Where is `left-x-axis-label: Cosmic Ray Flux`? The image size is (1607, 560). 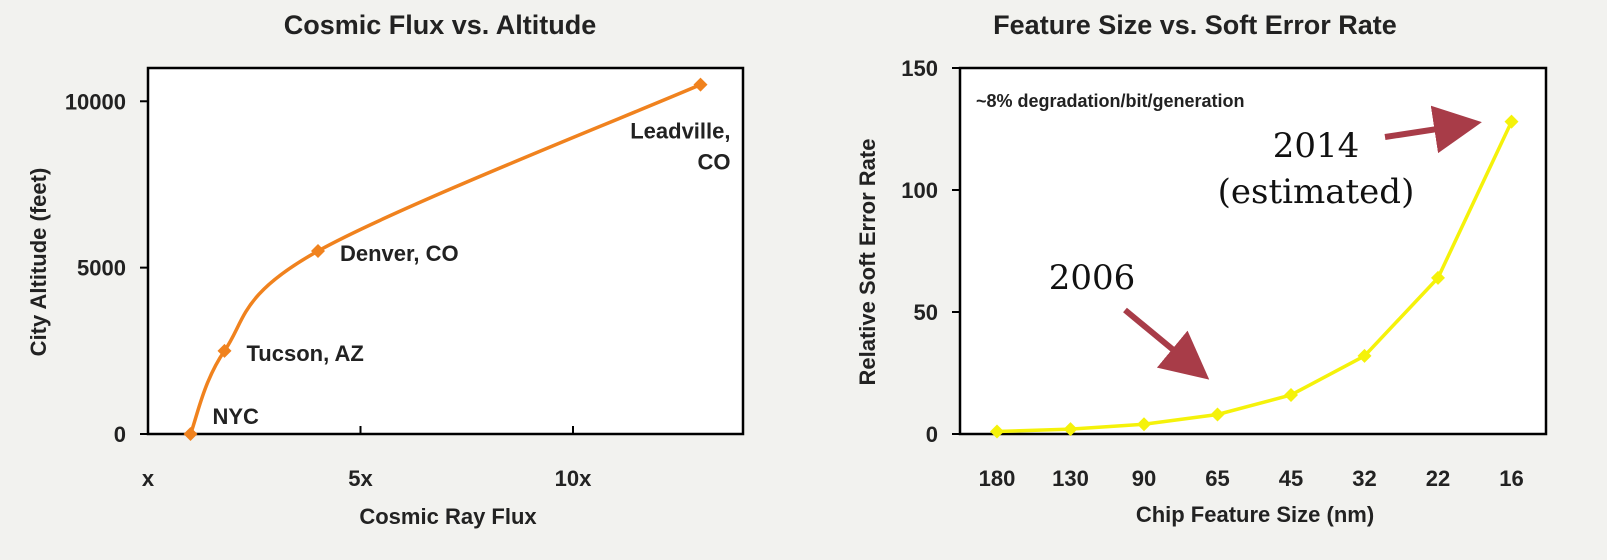 left-x-axis-label: Cosmic Ray Flux is located at coordinates (448, 516).